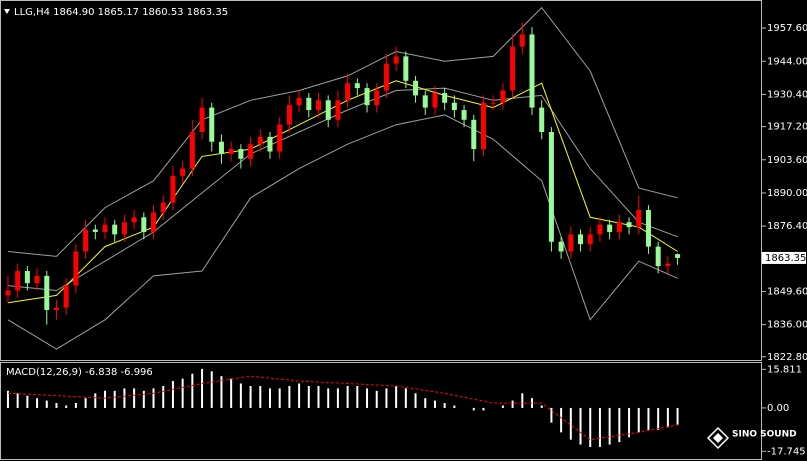 Image resolution: width=807 pixels, height=461 pixels. Describe the element at coordinates (342, 408) in the screenshot. I see `indicator-line` at that location.